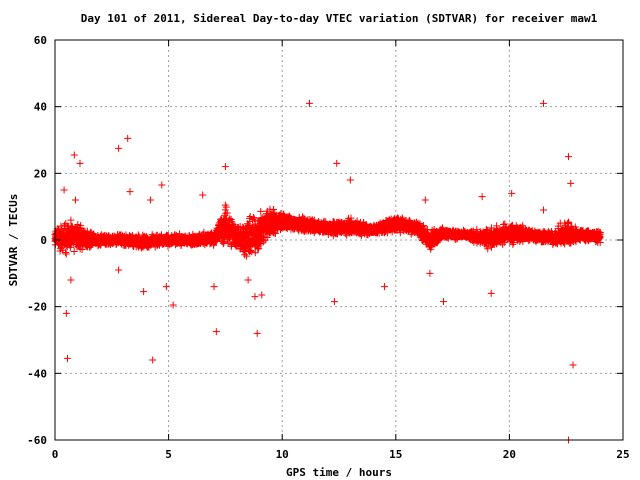 The image size is (640, 480). I want to click on x-tick-label: 5, so click(168, 454).